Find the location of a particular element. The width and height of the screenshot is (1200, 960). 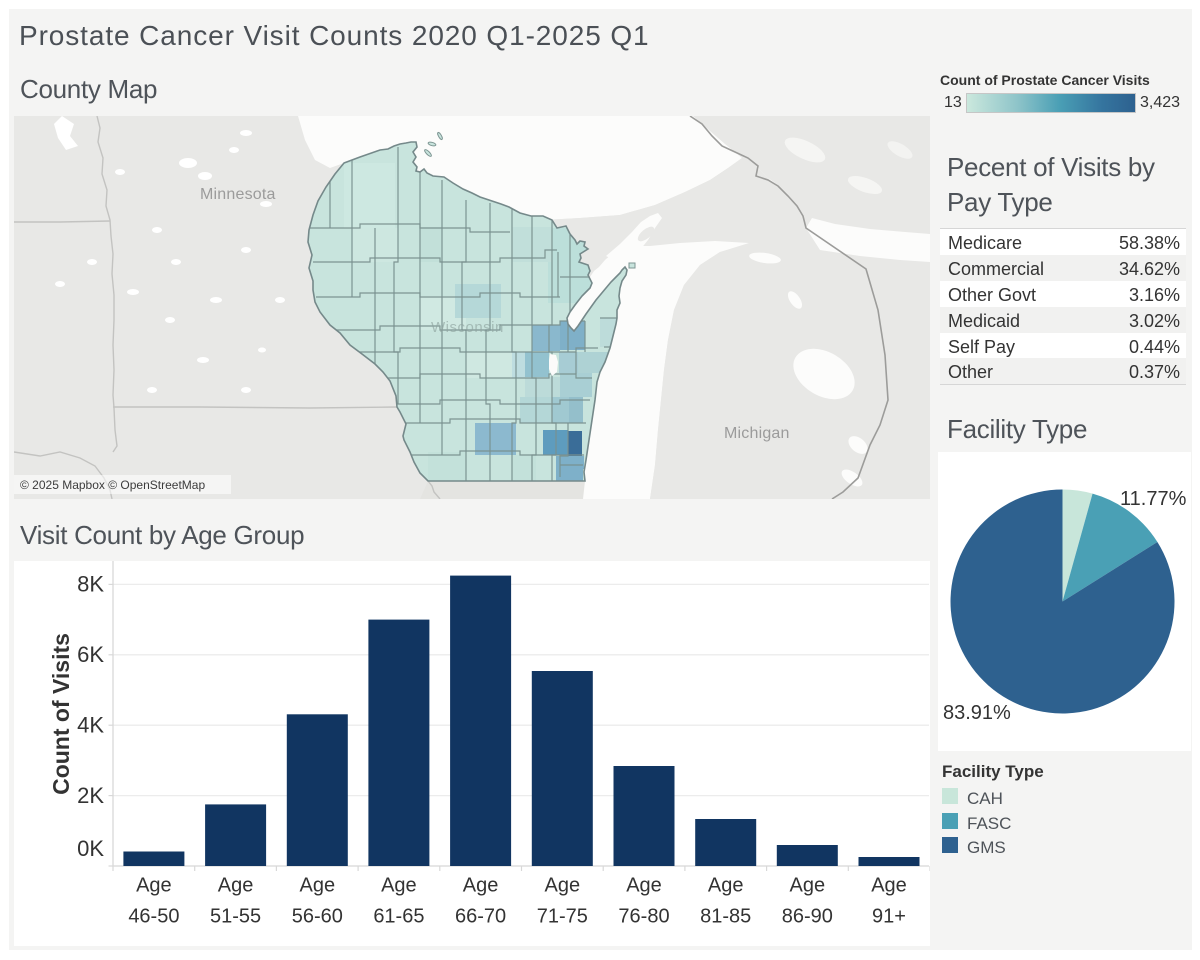

svg-text: Minnesota is located at coordinates (238, 194).